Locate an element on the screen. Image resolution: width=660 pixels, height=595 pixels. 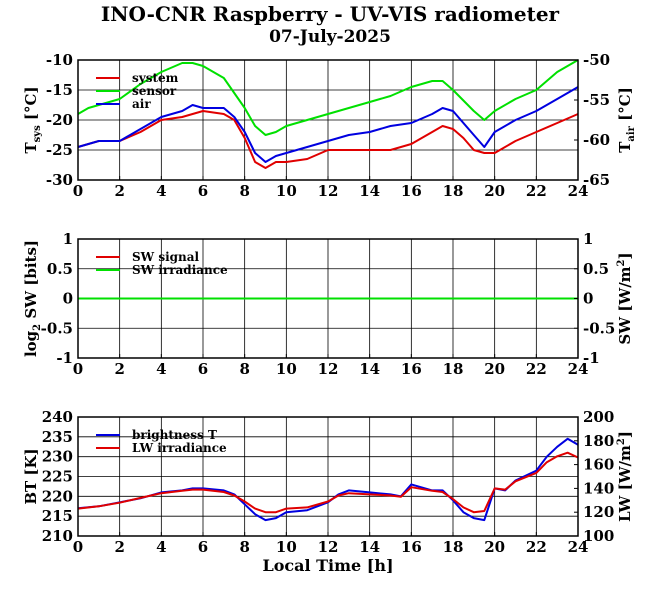
y2-tick-label: 180 is located at coordinates (598, 441).